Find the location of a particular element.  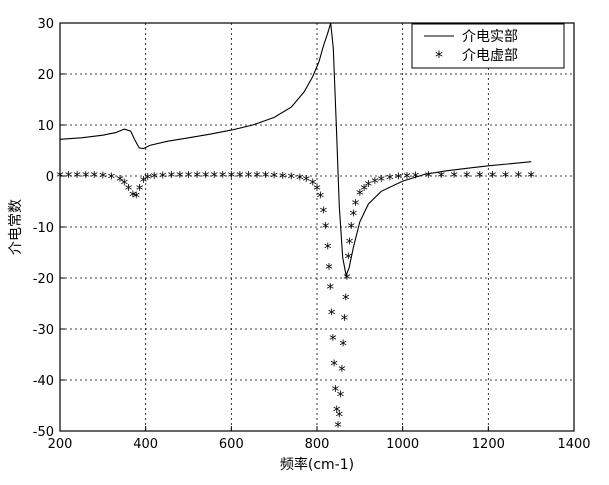

x-tick-label: 1200 is located at coordinates (488, 444).